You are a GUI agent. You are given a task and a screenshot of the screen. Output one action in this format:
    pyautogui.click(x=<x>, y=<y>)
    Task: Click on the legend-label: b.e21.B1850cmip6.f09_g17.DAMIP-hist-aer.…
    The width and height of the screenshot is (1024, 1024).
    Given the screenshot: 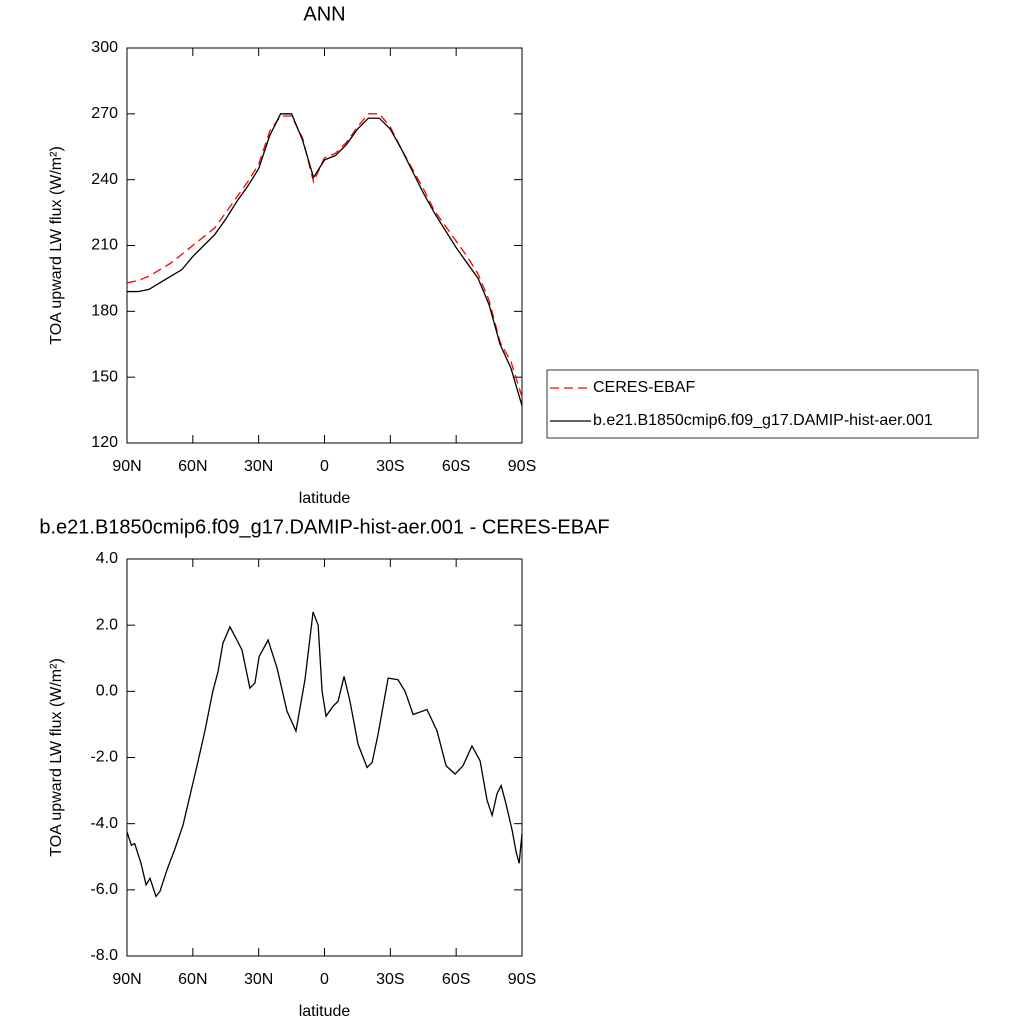 What is the action you would take?
    pyautogui.click(x=763, y=420)
    